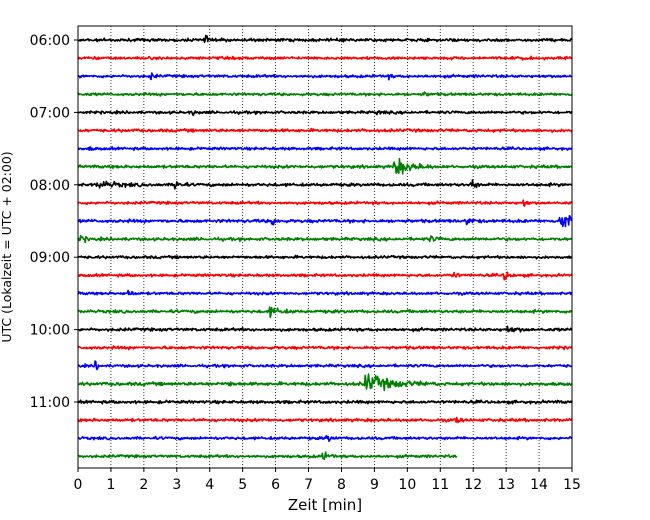 The width and height of the screenshot is (650, 520). What do you see at coordinates (78, 485) in the screenshot?
I see `x-tick-label: 0` at bounding box center [78, 485].